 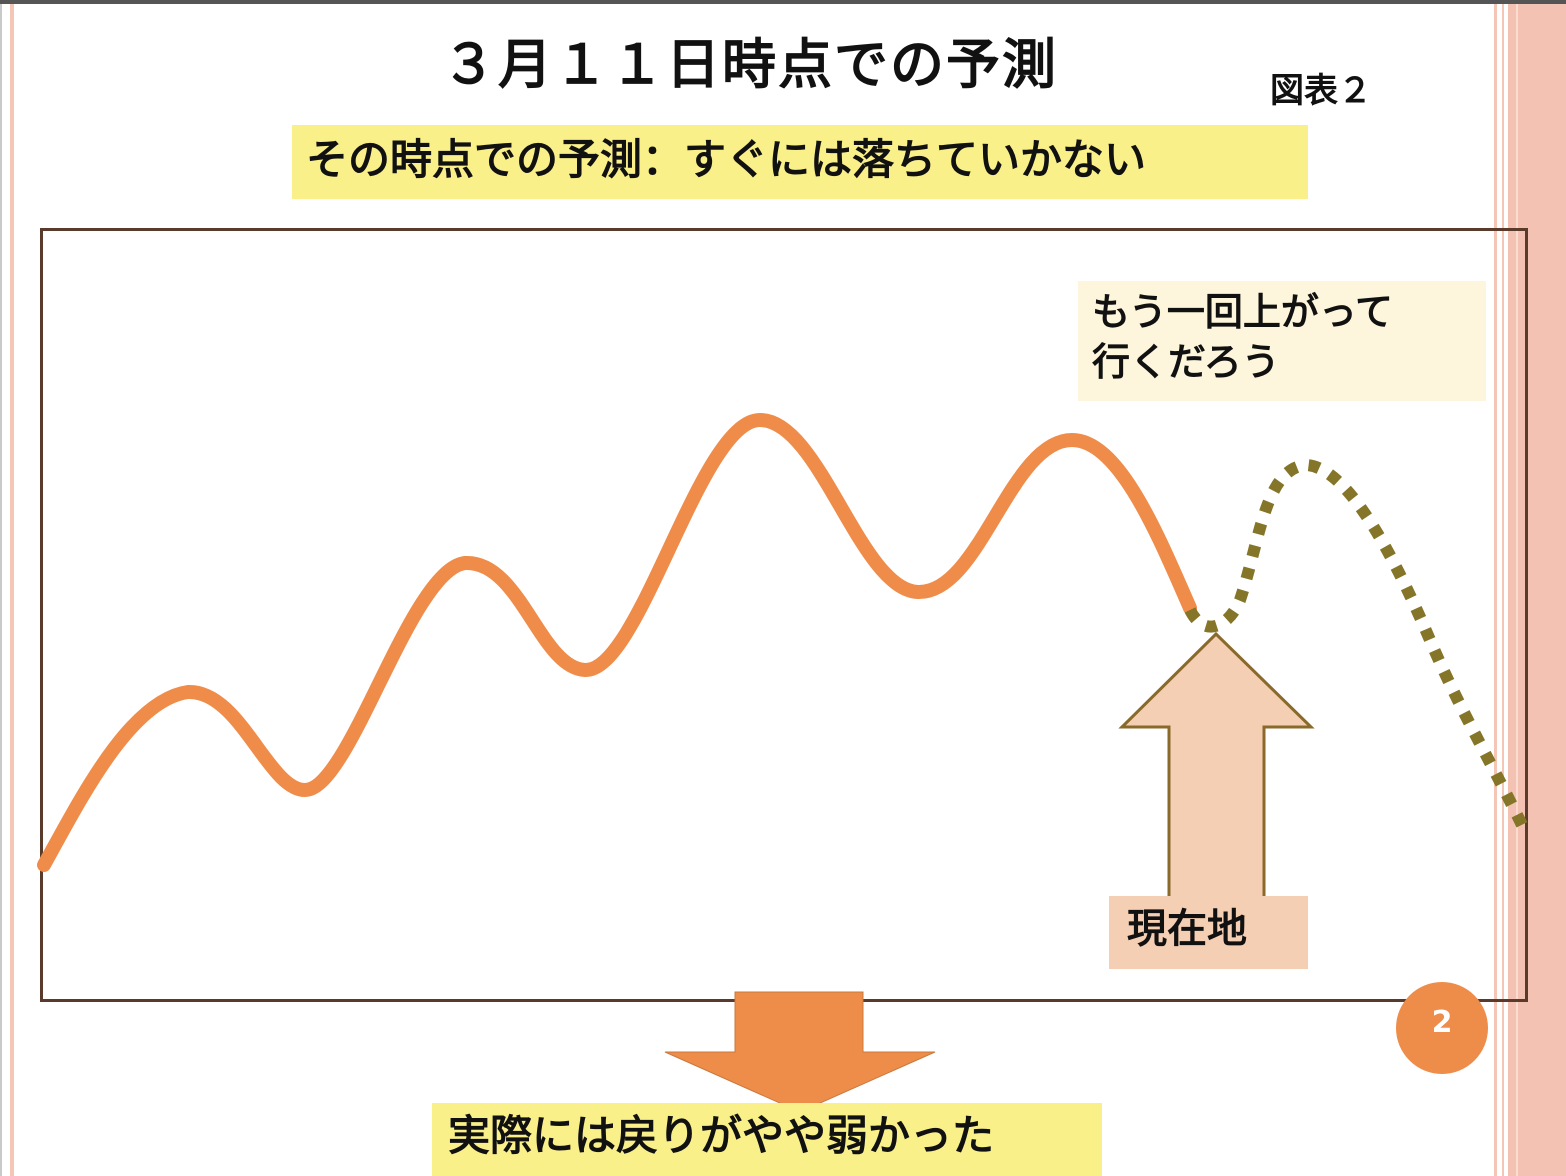 What do you see at coordinates (12, 590) in the screenshot?
I see `left-decorative-stripe` at bounding box center [12, 590].